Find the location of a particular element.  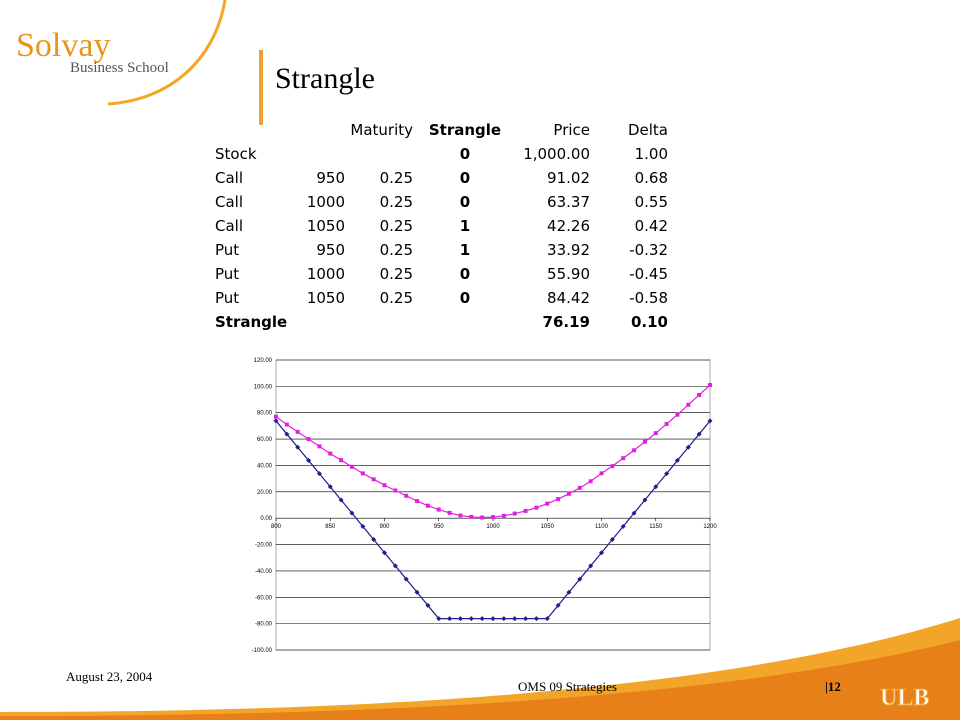

table-cell: 63.37 is located at coordinates (568, 202).